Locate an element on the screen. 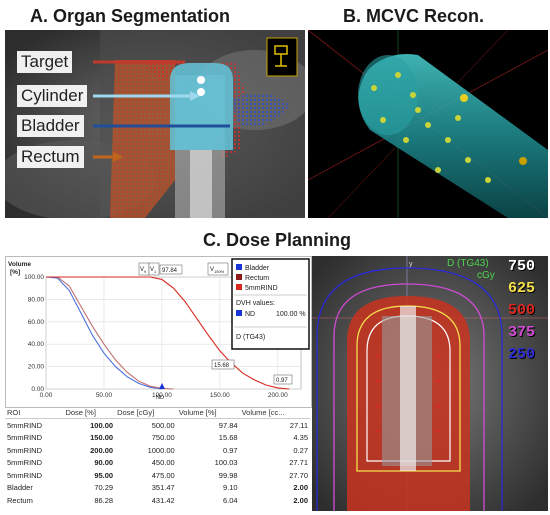 The image size is (550, 515). cell-dose-pct: 95.00 is located at coordinates (104, 475).